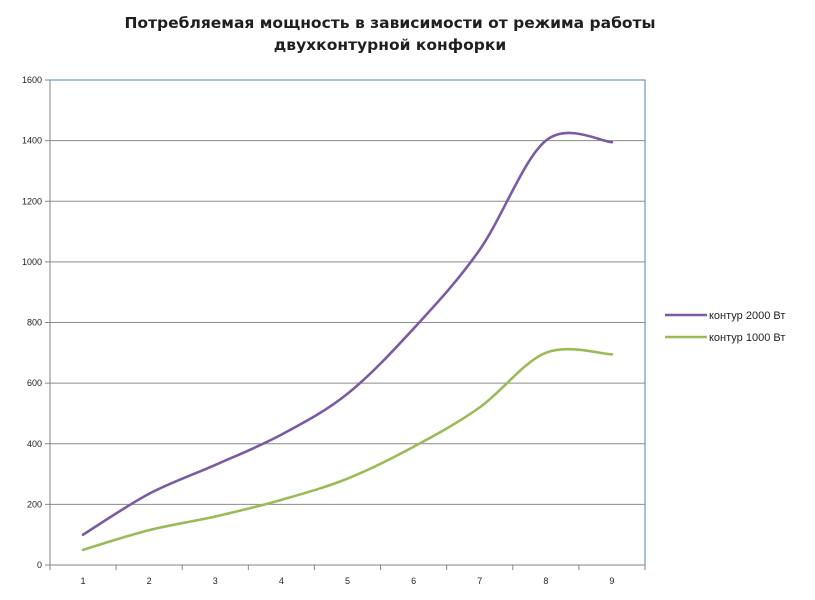  I want to click on x-tick-label: 9, so click(611, 581).